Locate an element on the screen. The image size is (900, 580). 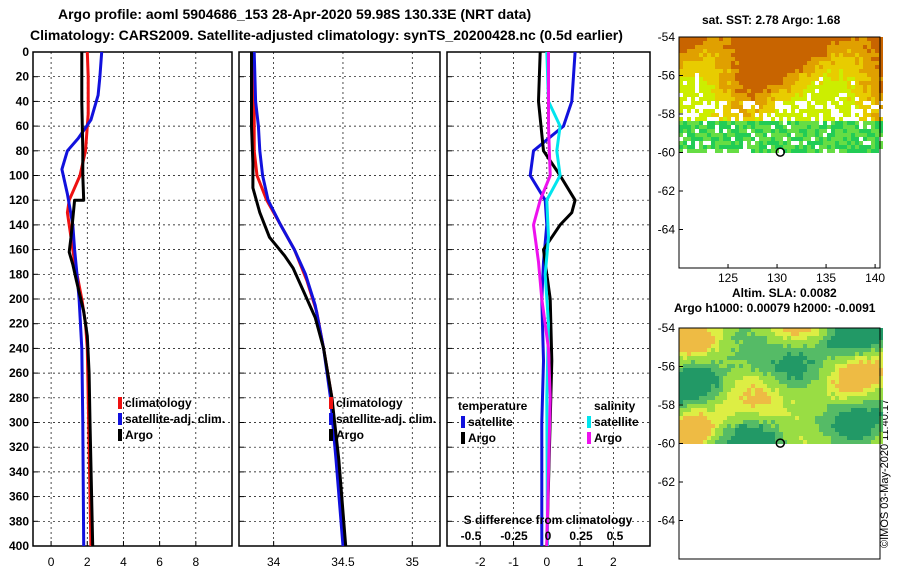
sla-map-title-1: Altim. SLA: 0.0082 is located at coordinates (784, 293).